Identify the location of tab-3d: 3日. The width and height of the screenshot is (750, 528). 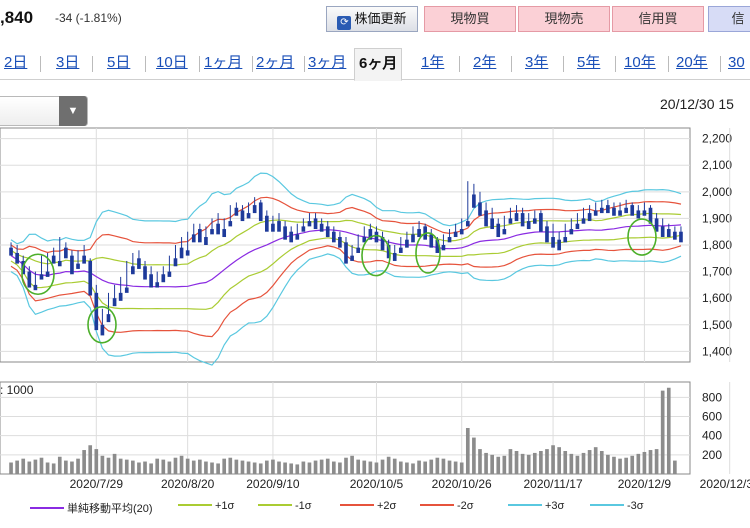
(68, 62).